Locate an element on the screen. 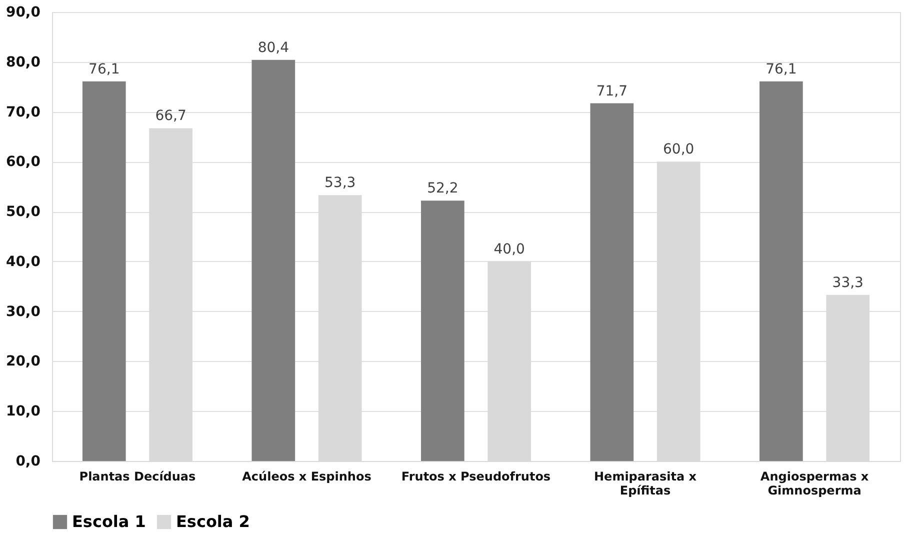  y-tick-label: 60,0 is located at coordinates (23, 162).